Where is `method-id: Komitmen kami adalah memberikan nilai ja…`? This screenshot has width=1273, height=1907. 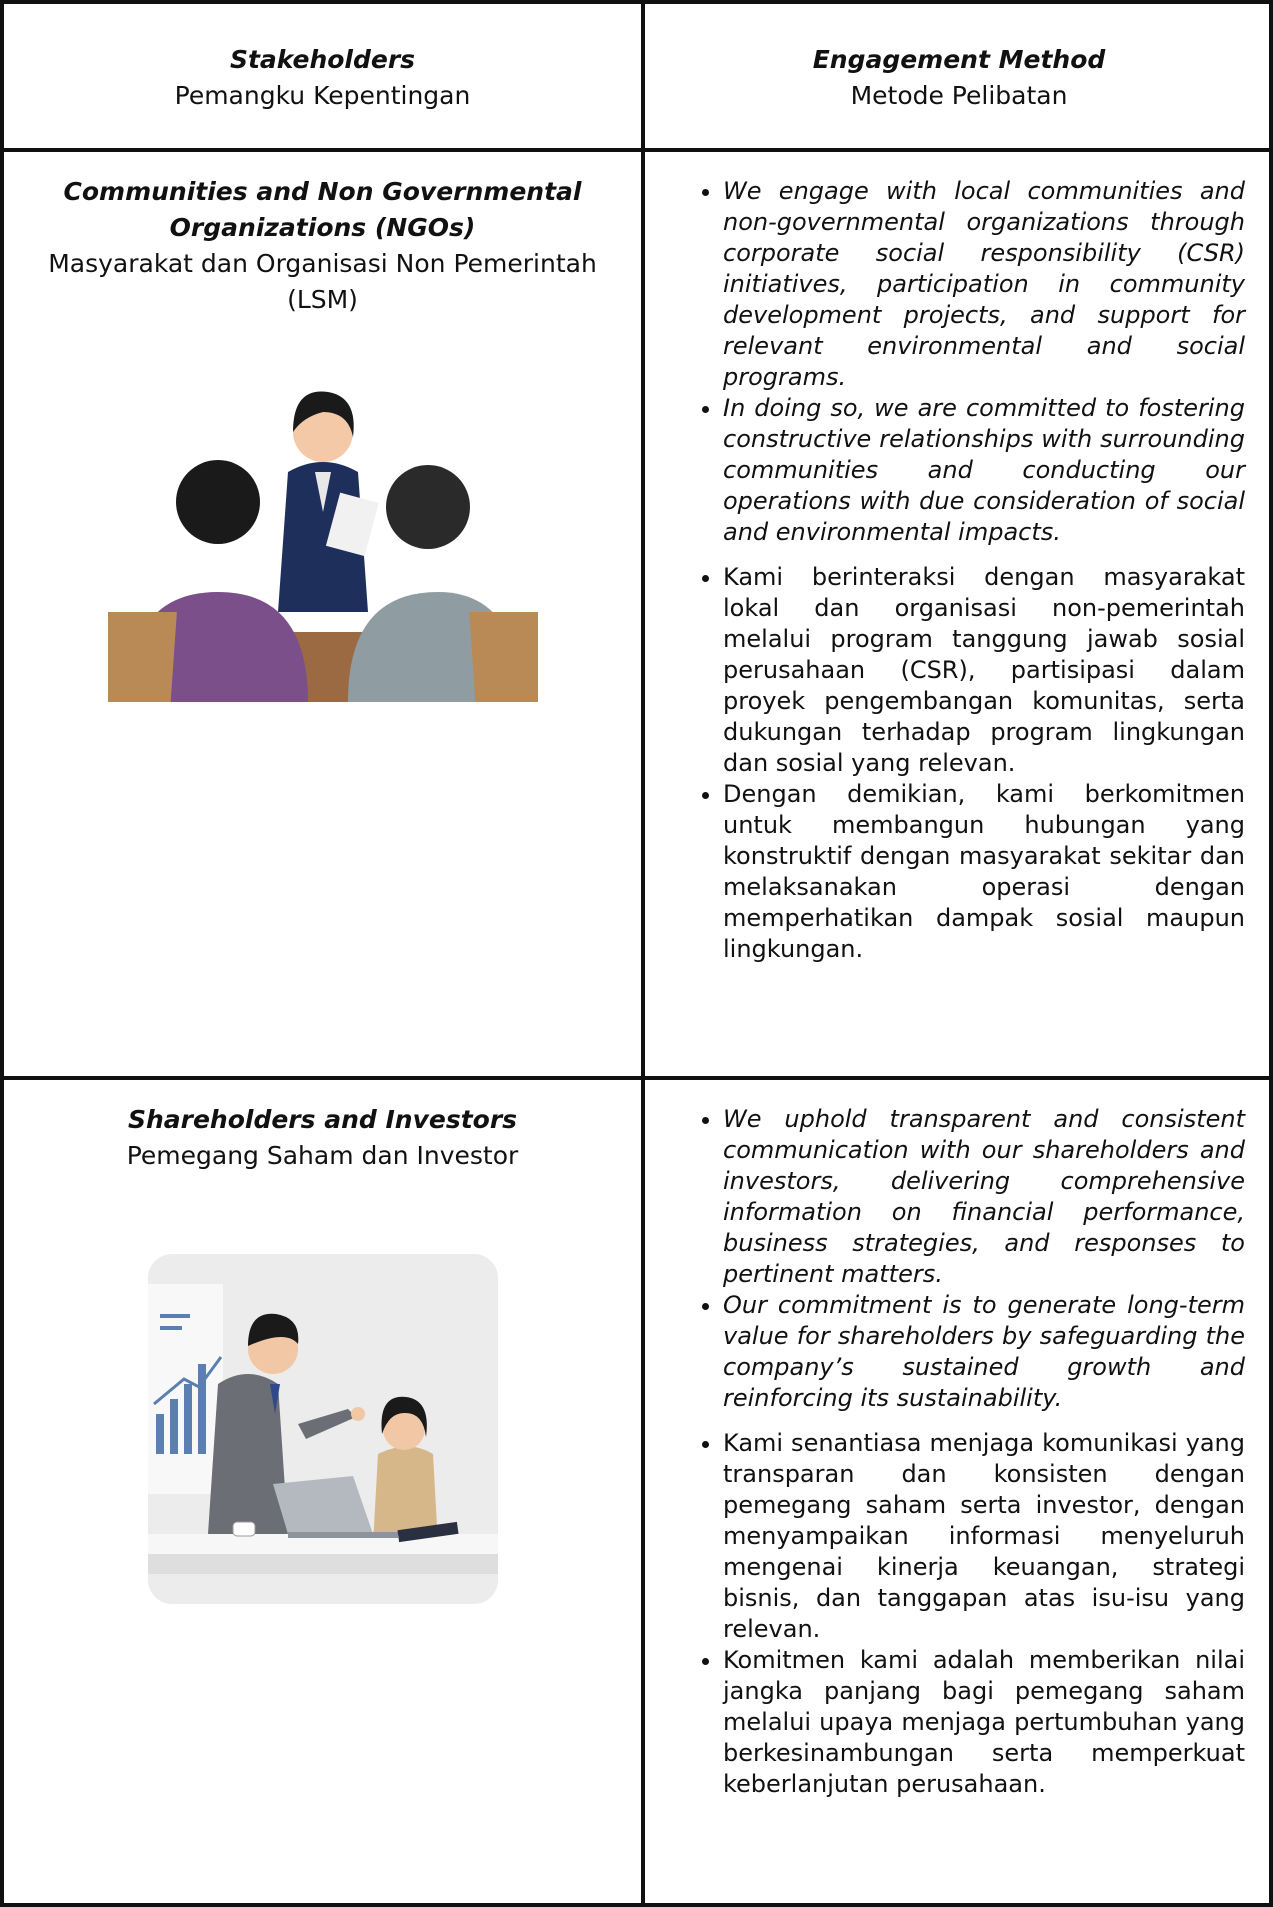 method-id: Komitmen kami adalah memberikan nilai ja… is located at coordinates (984, 1722).